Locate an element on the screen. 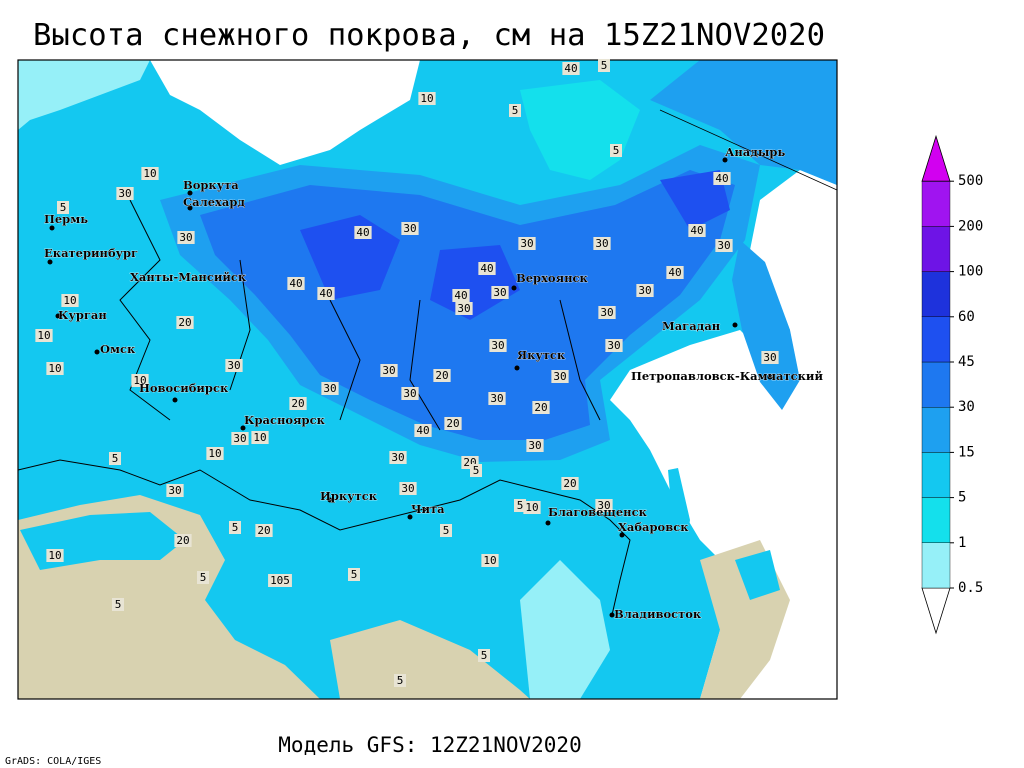  meridian is located at coordinates (748, 150).